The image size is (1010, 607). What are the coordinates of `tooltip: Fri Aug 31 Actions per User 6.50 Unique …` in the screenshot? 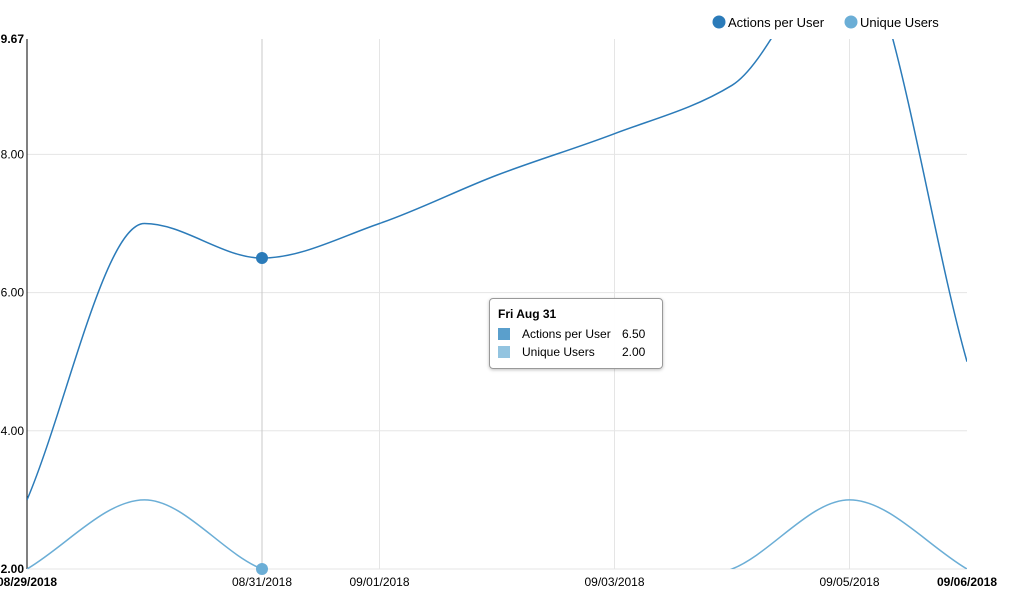 It's located at (576, 333).